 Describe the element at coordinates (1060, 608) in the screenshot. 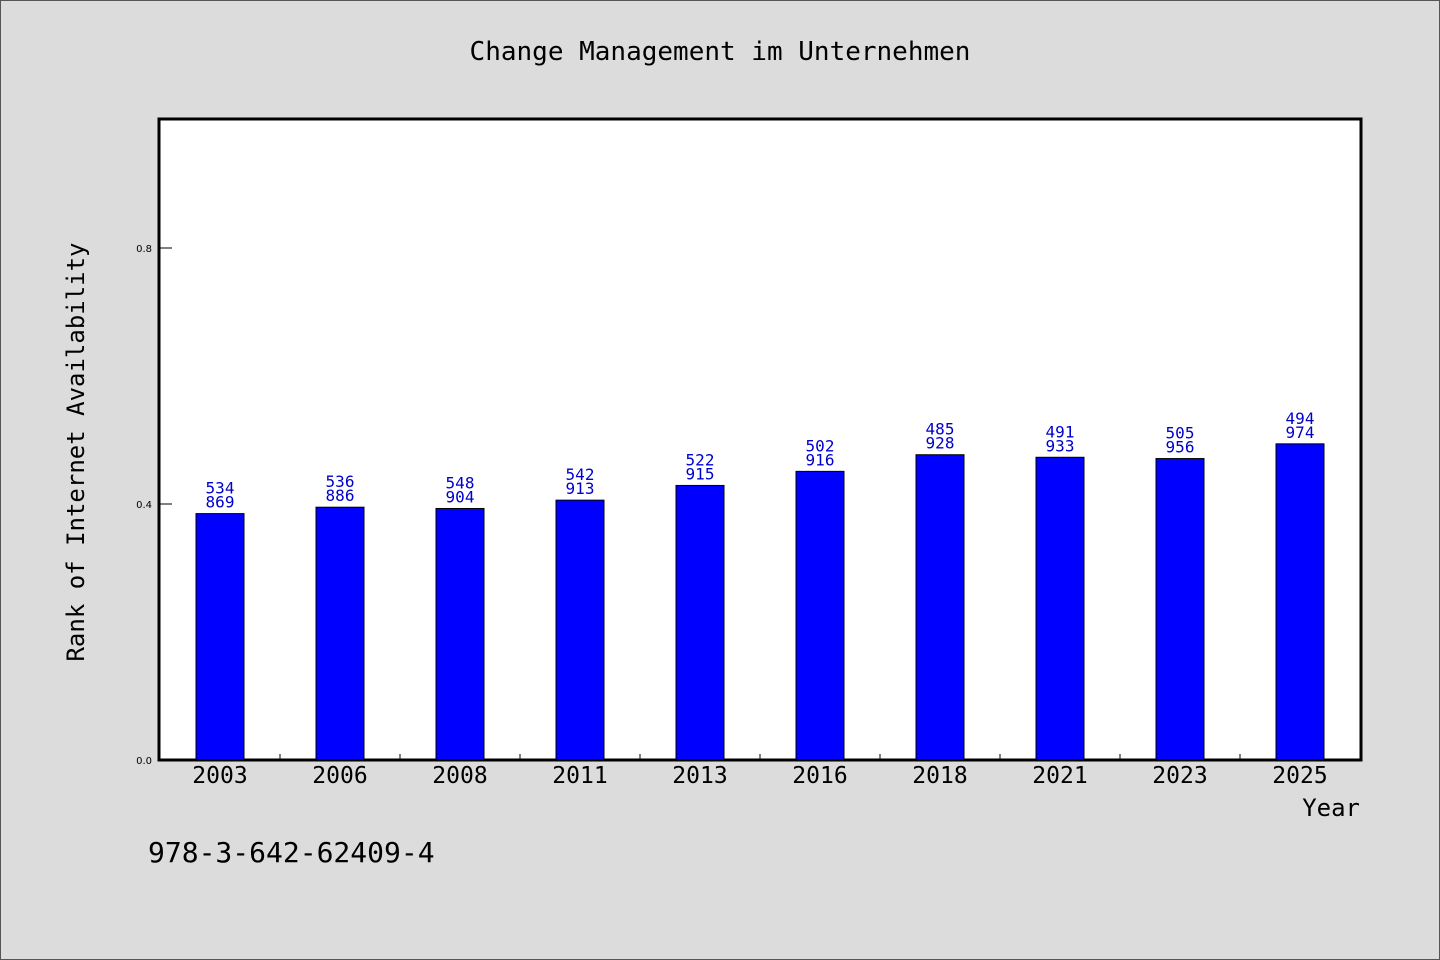

I see `bar-2021` at that location.